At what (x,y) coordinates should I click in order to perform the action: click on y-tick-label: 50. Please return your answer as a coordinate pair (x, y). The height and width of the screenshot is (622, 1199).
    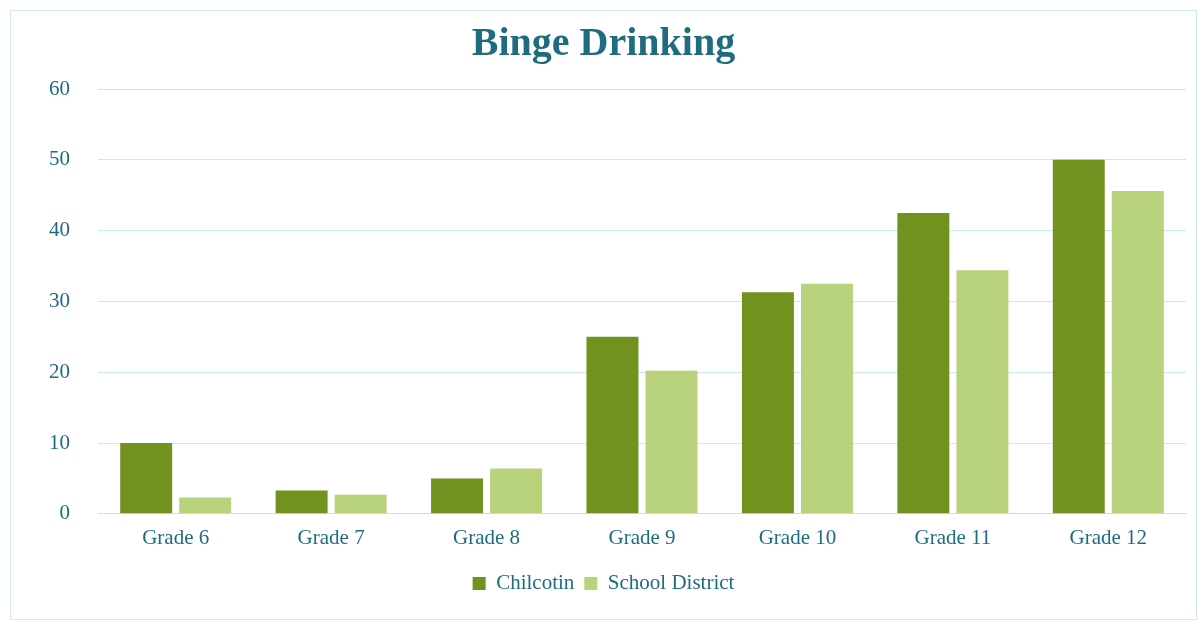
    Looking at the image, I should click on (59, 158).